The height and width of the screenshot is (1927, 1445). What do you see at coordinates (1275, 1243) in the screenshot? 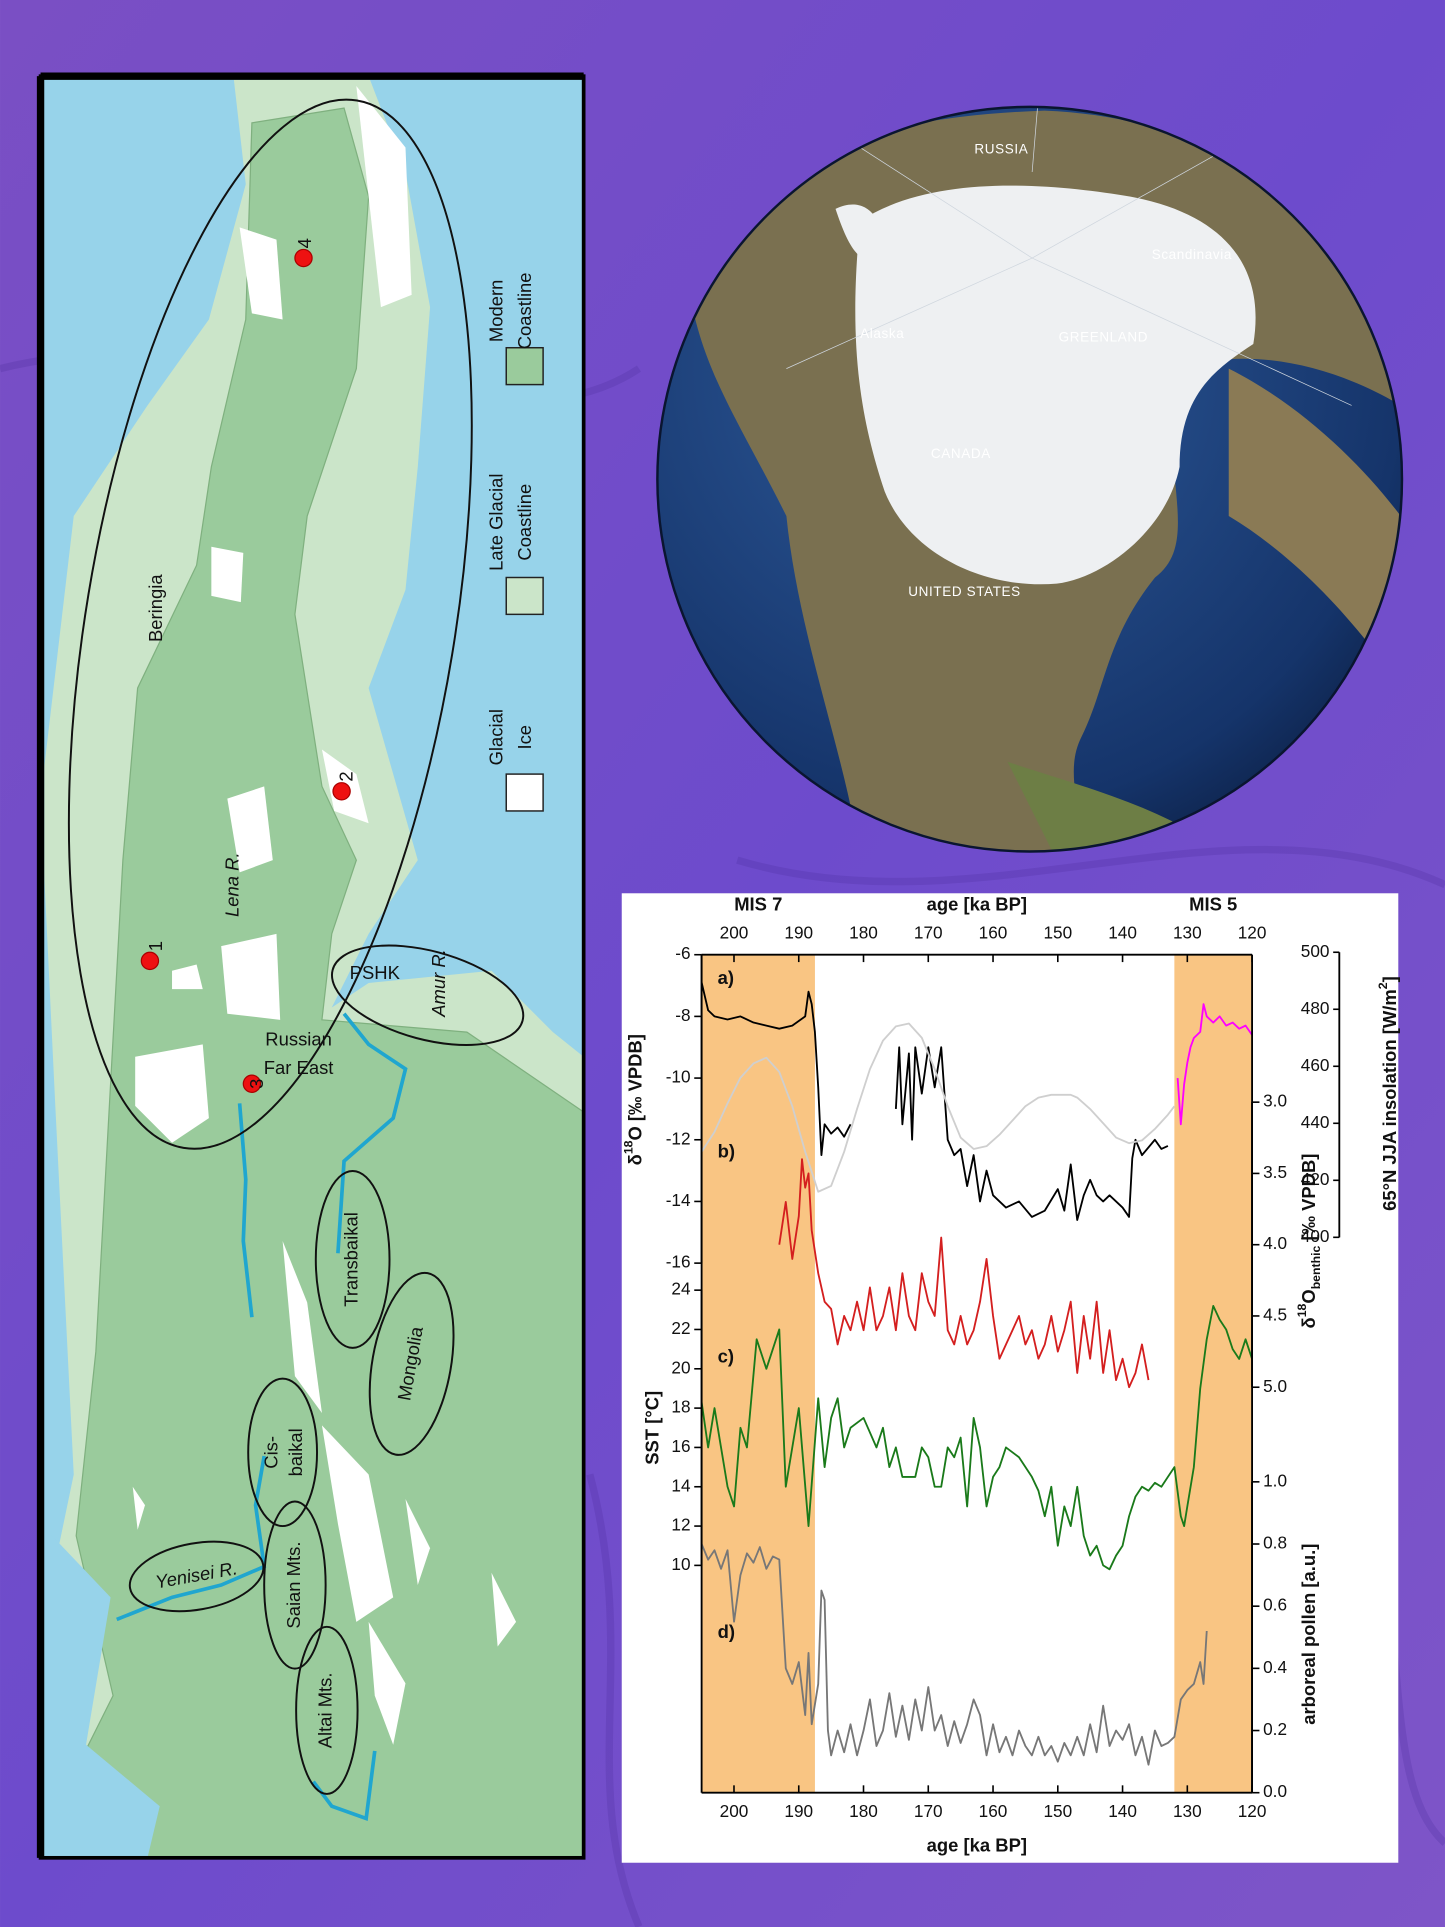
I see `y-tick-label: 4.0` at bounding box center [1275, 1243].